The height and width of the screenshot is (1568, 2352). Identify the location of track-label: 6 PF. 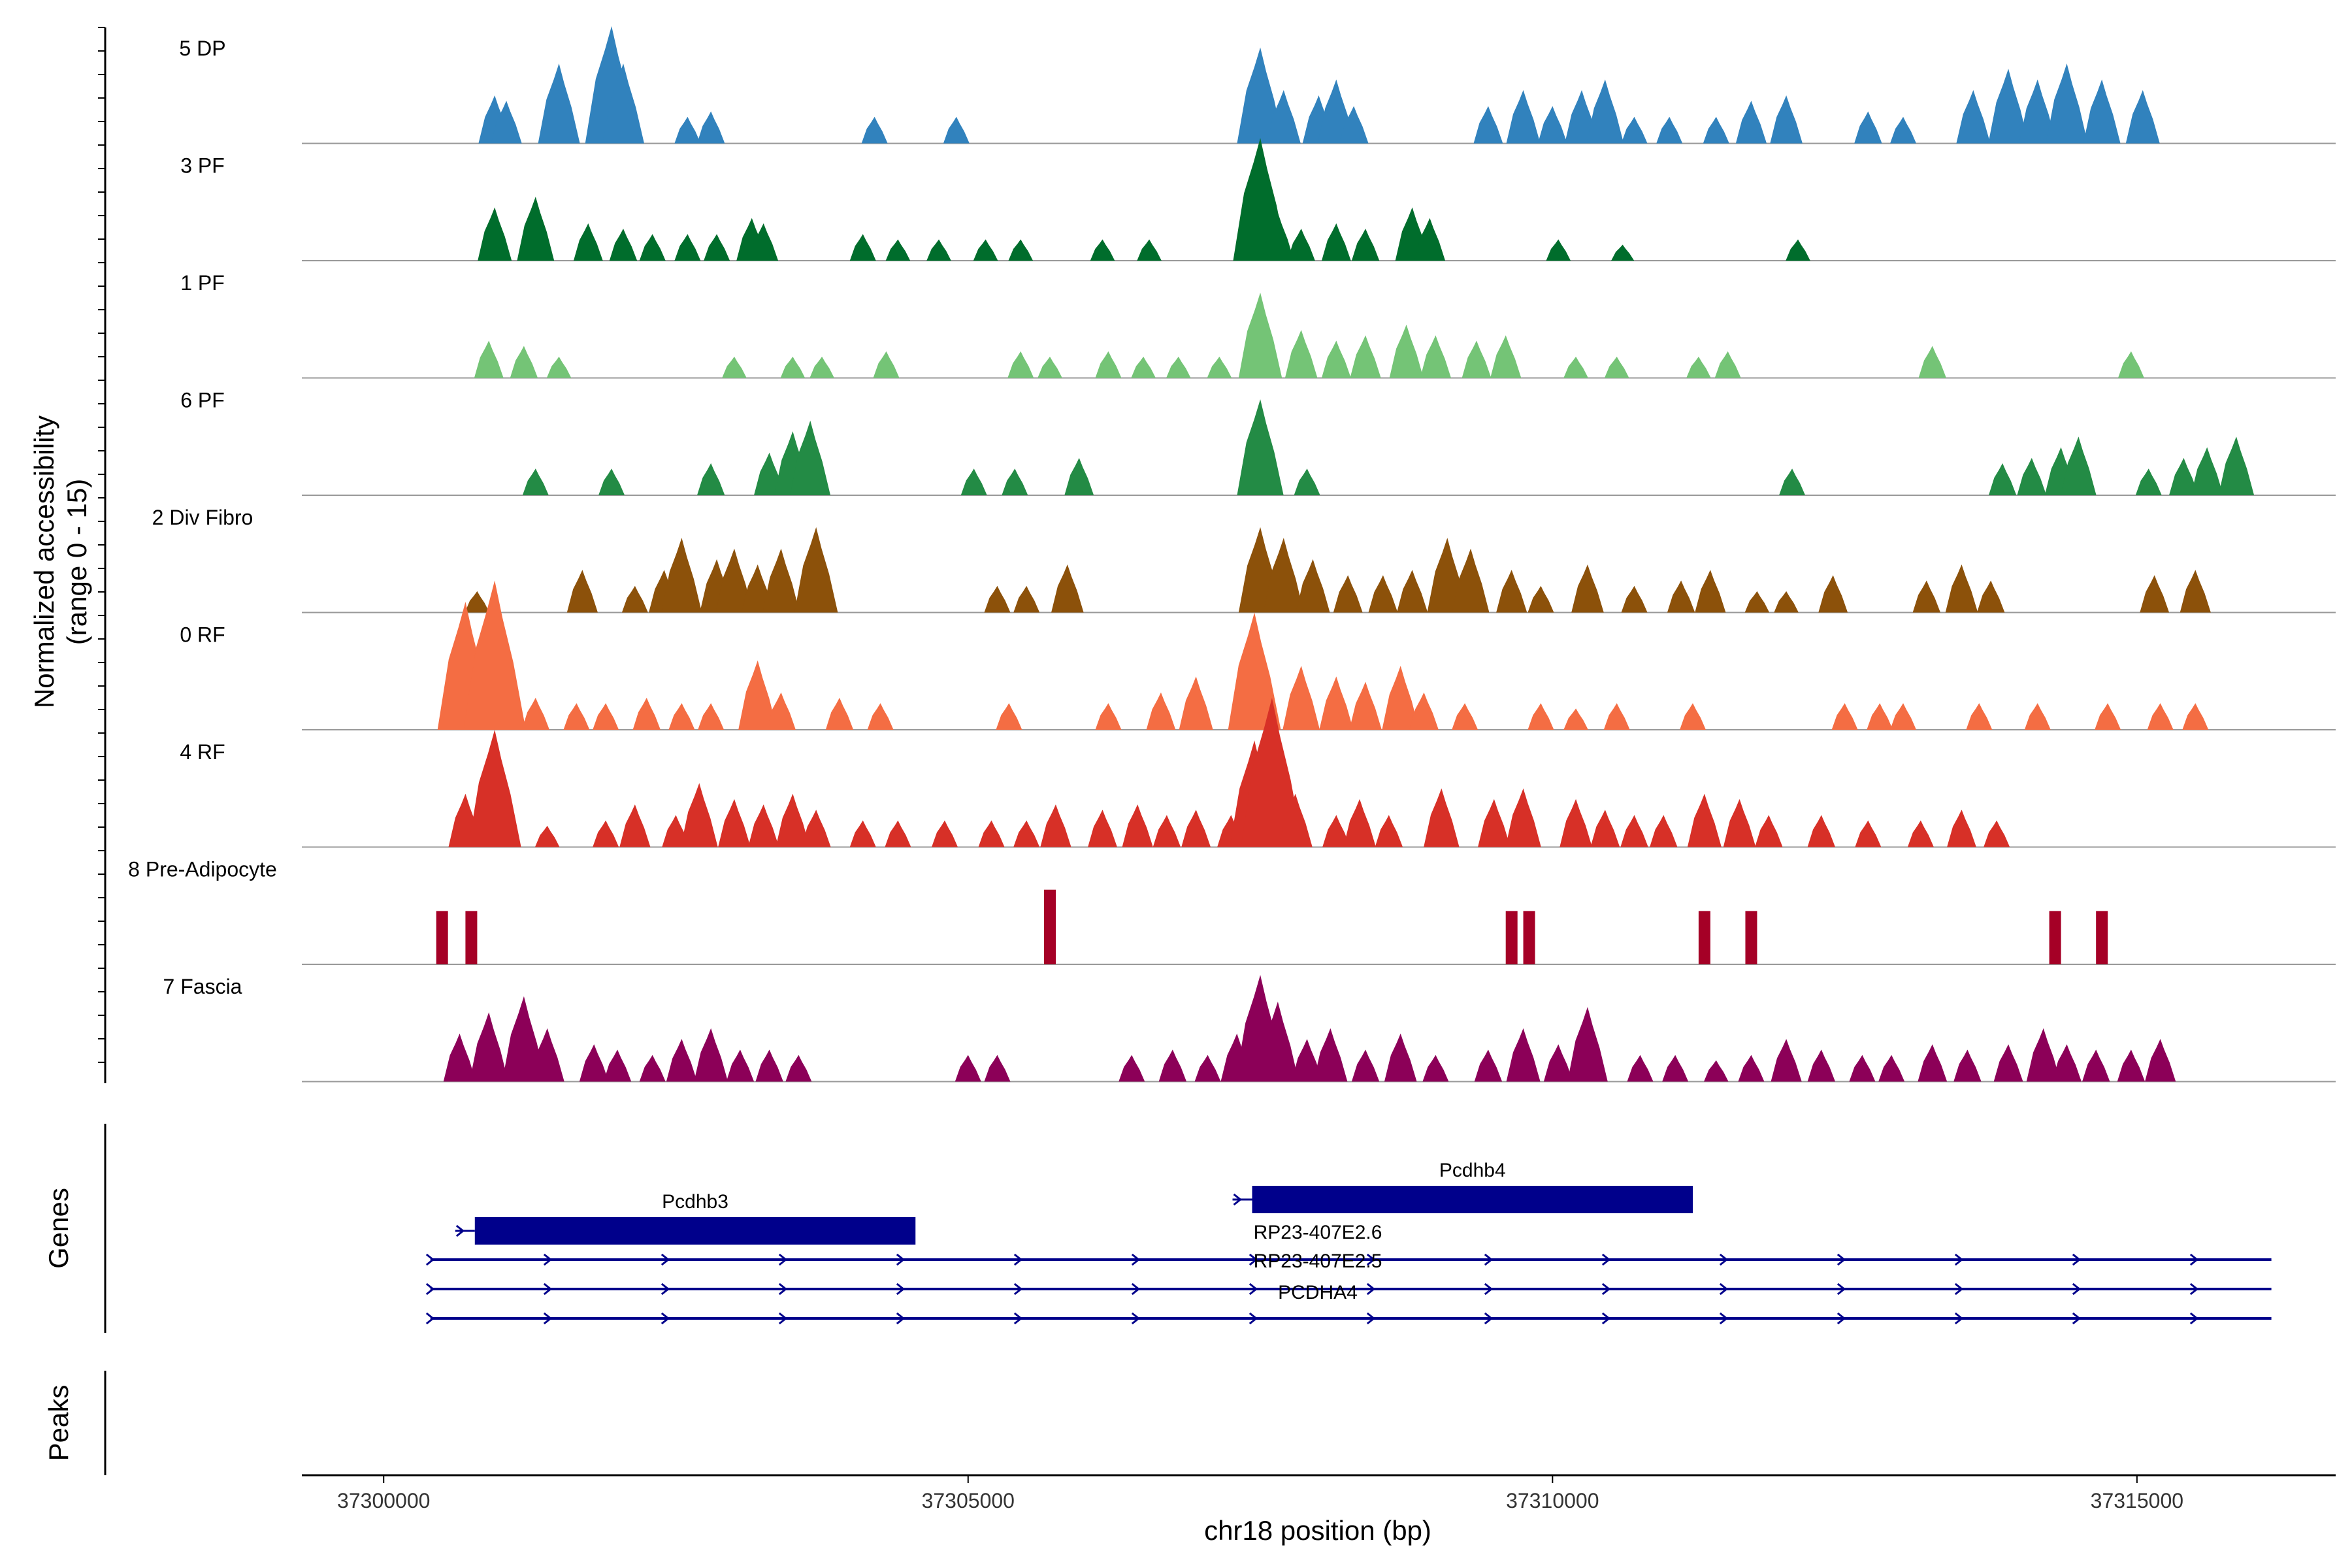
(202, 400).